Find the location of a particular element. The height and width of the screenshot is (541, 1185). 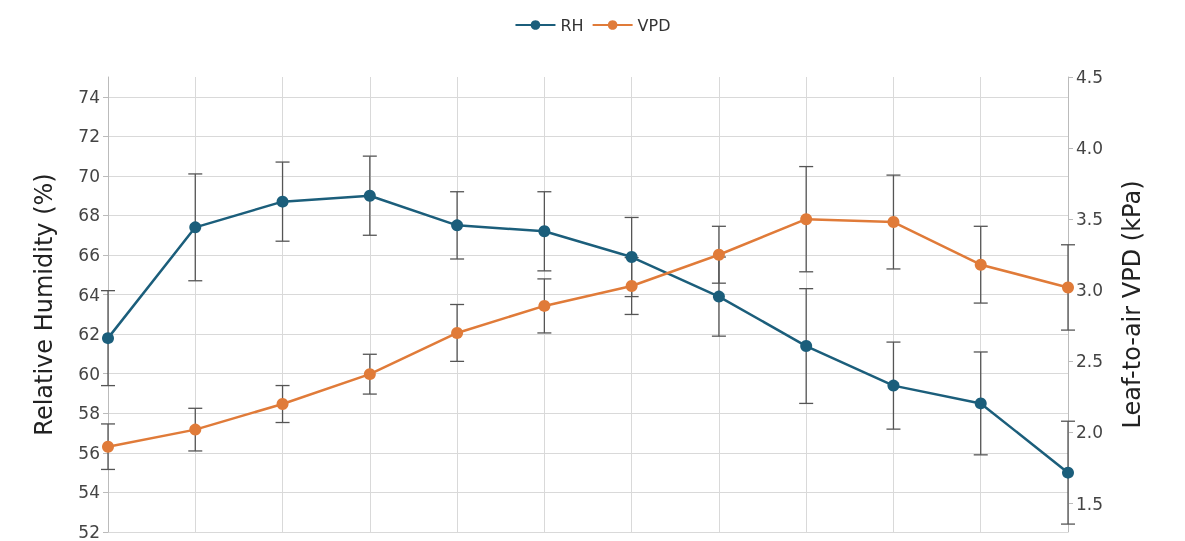

y2-tick-label: 2.0 is located at coordinates (1090, 432).